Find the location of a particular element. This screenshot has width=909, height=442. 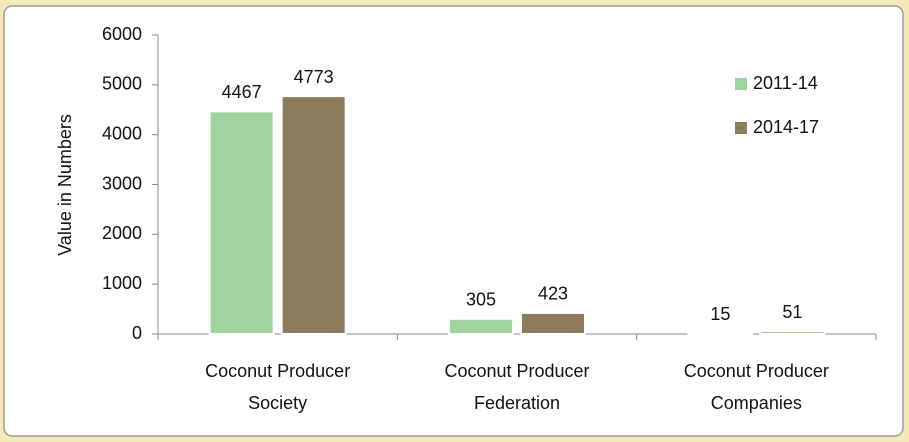

y-axis-label: Value in Numbers is located at coordinates (65, 185).